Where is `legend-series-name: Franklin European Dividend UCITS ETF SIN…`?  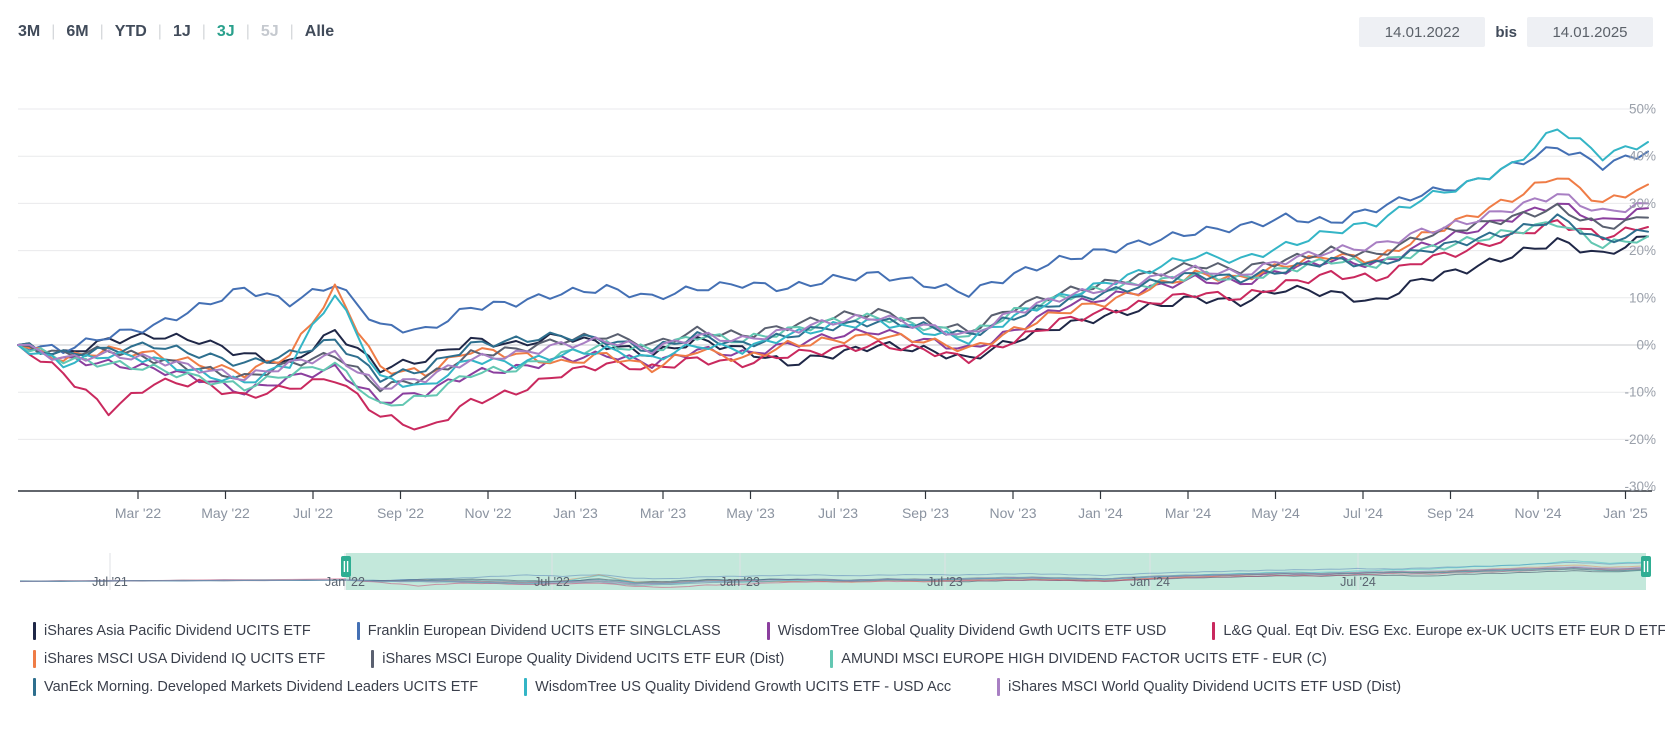
legend-series-name: Franklin European Dividend UCITS ETF SIN… is located at coordinates (544, 631).